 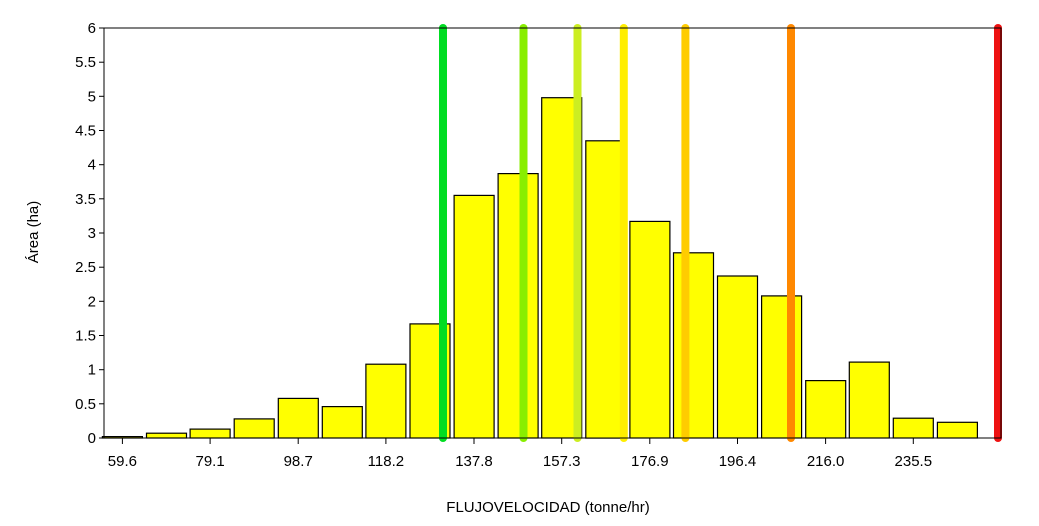 What do you see at coordinates (92, 370) in the screenshot?
I see `y-tick-label-2: 1` at bounding box center [92, 370].